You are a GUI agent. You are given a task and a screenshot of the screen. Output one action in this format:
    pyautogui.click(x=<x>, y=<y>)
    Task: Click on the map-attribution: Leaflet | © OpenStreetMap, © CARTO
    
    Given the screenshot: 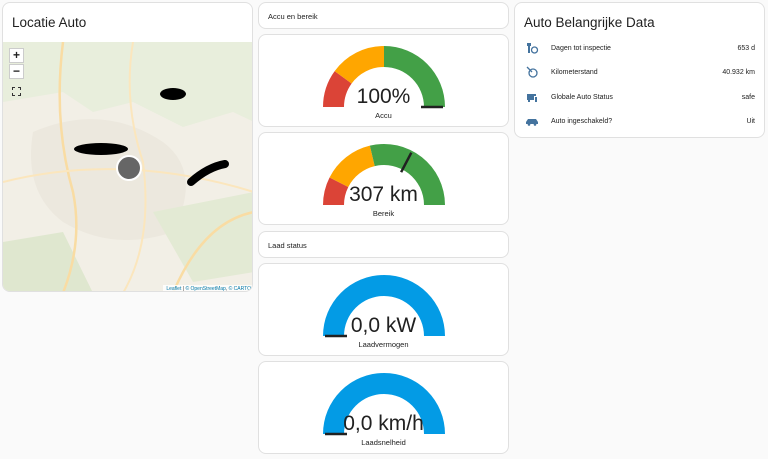 What is the action you would take?
    pyautogui.click(x=207, y=288)
    